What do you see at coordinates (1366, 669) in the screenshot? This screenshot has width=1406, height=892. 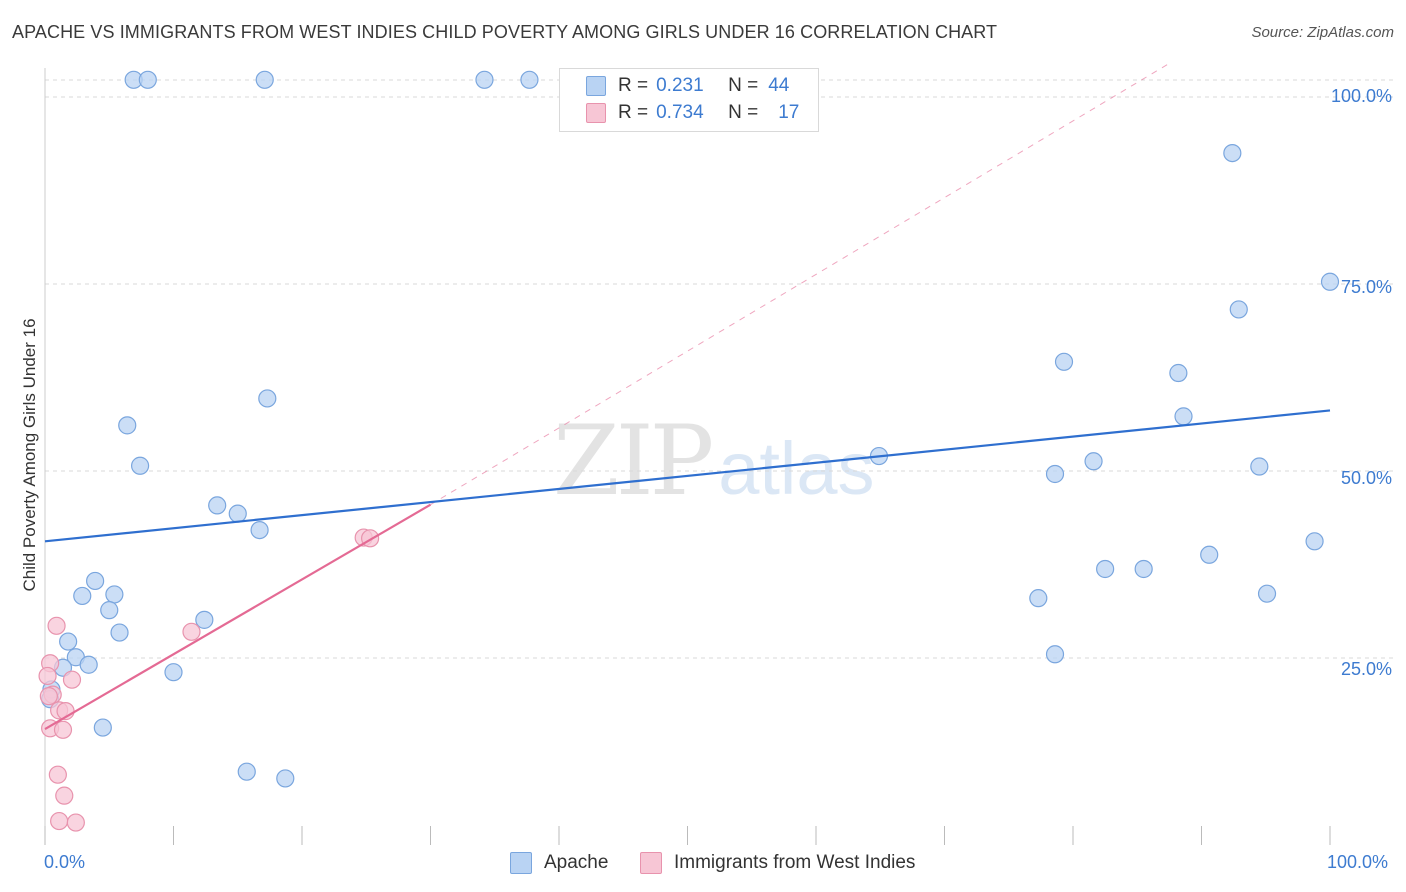 I see `y-tick-25: 25.0%` at bounding box center [1366, 669].